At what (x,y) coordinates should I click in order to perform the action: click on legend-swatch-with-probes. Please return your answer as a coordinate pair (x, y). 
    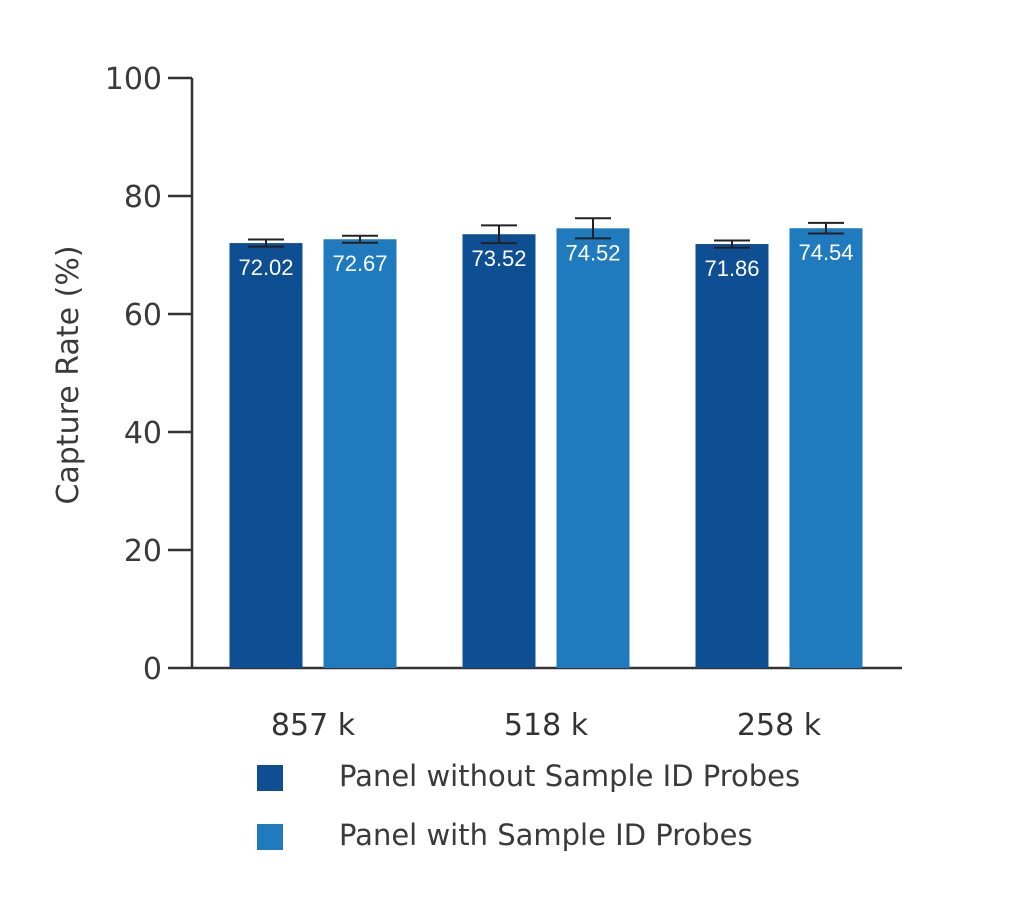
    Looking at the image, I should click on (270, 837).